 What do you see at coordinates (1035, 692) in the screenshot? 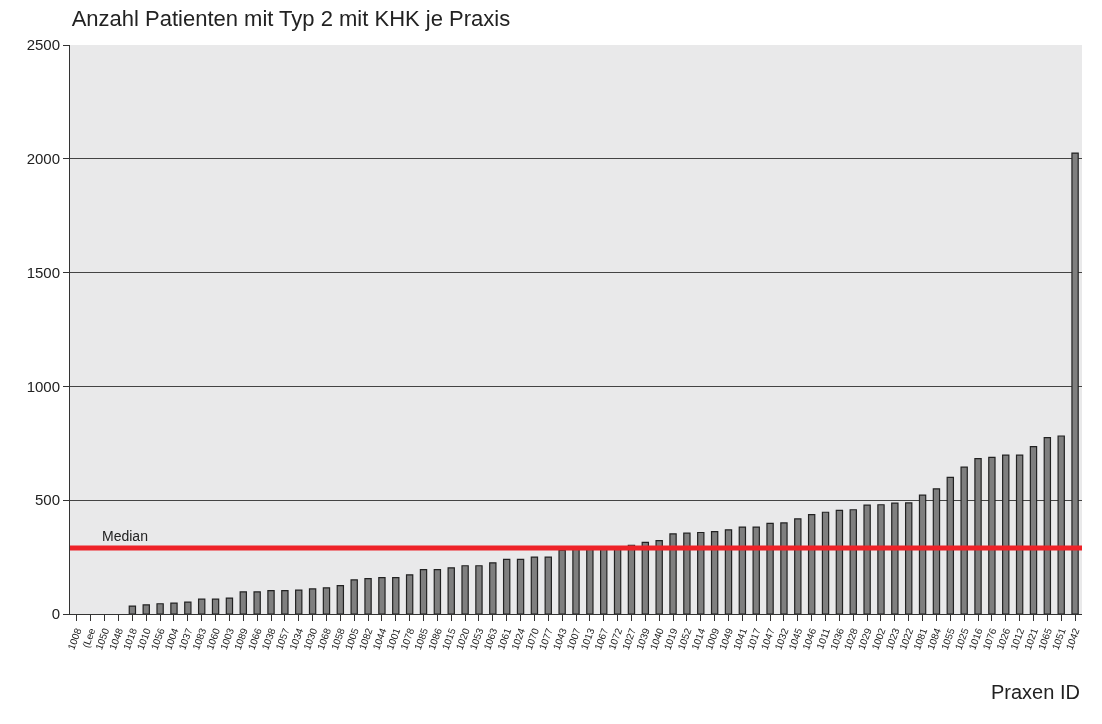
I see `x-axis-title: Praxen ID` at bounding box center [1035, 692].